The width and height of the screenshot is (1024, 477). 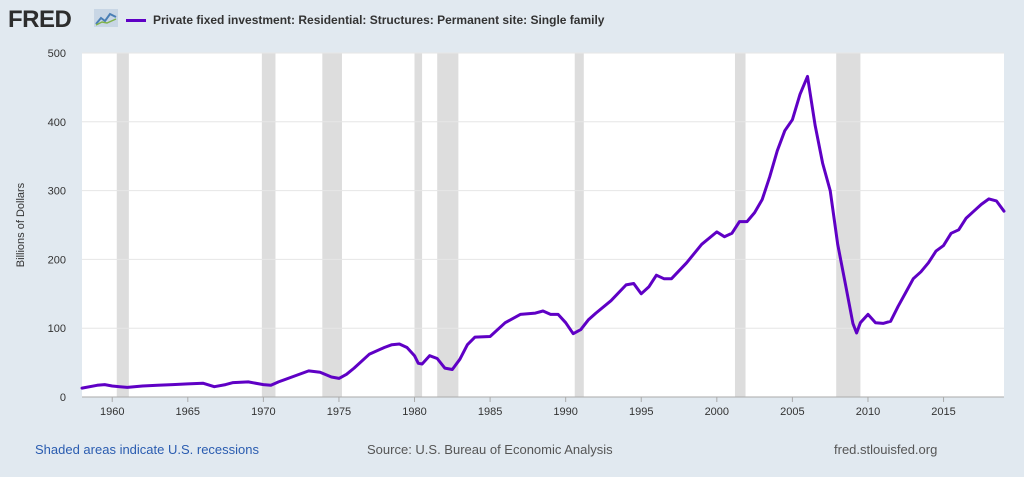 What do you see at coordinates (40, 19) in the screenshot?
I see `fred-logo: FRED` at bounding box center [40, 19].